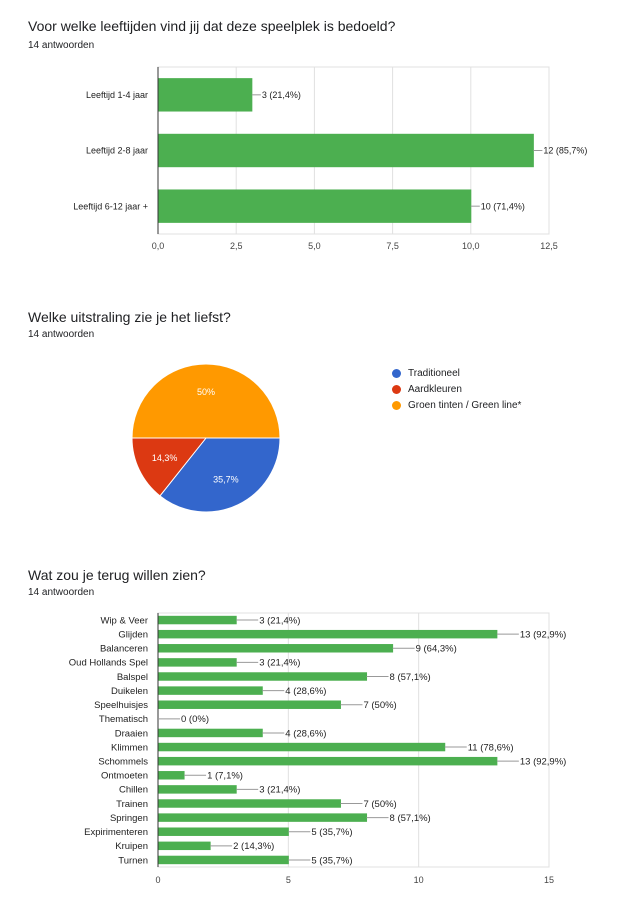 Image resolution: width=617 pixels, height=923 pixels. I want to click on data-label: 1 (7,1%), so click(225, 776).